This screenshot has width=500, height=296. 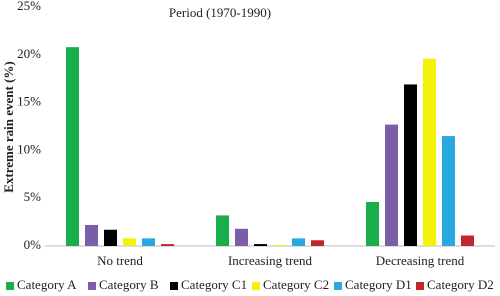 I want to click on y-axis-label: Extreme rain event (%), so click(x=8, y=127).